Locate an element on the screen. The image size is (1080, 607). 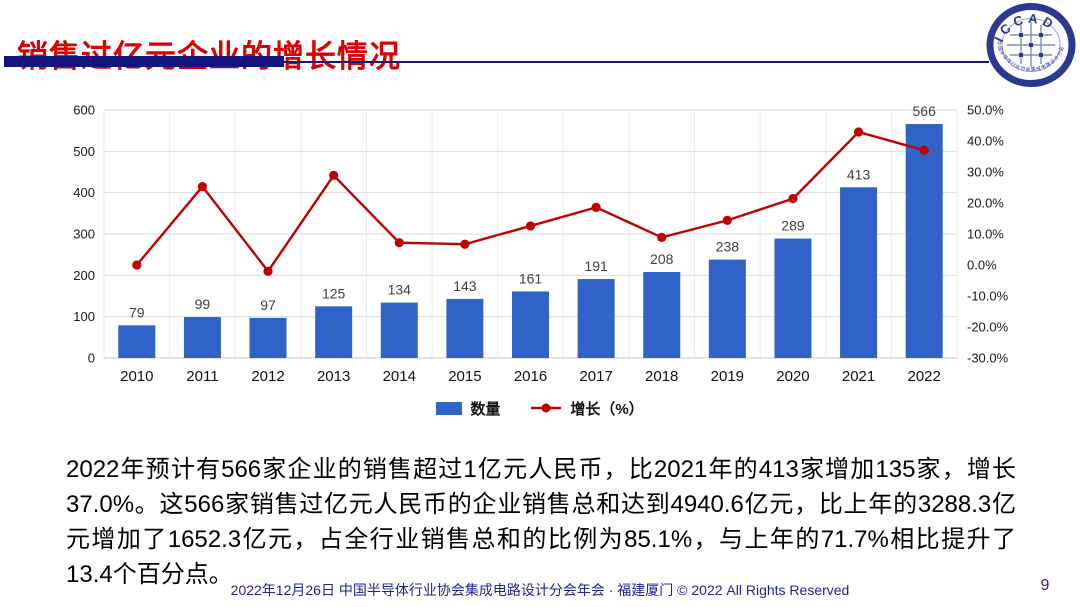
left-axis-tick: 600 is located at coordinates (84, 110).